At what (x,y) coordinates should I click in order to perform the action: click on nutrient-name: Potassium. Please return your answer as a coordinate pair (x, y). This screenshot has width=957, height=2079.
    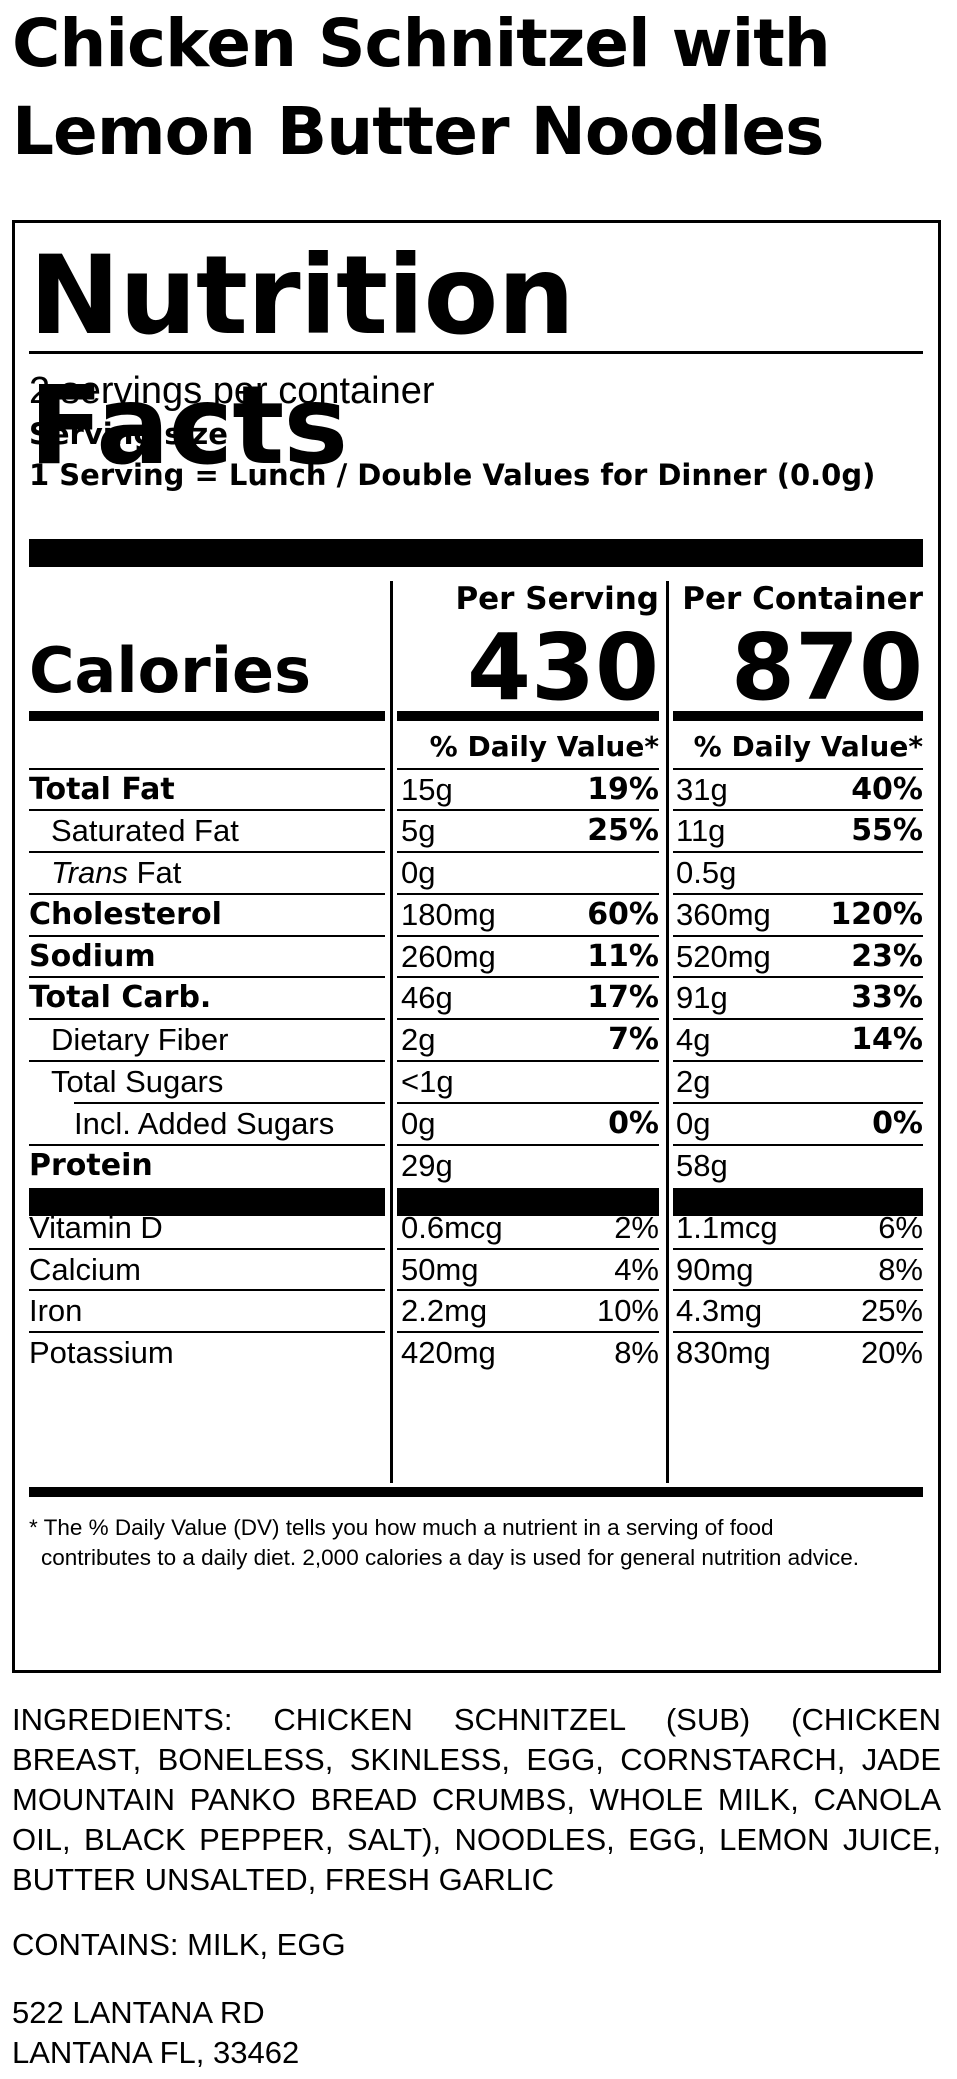
    Looking at the image, I should click on (101, 1352).